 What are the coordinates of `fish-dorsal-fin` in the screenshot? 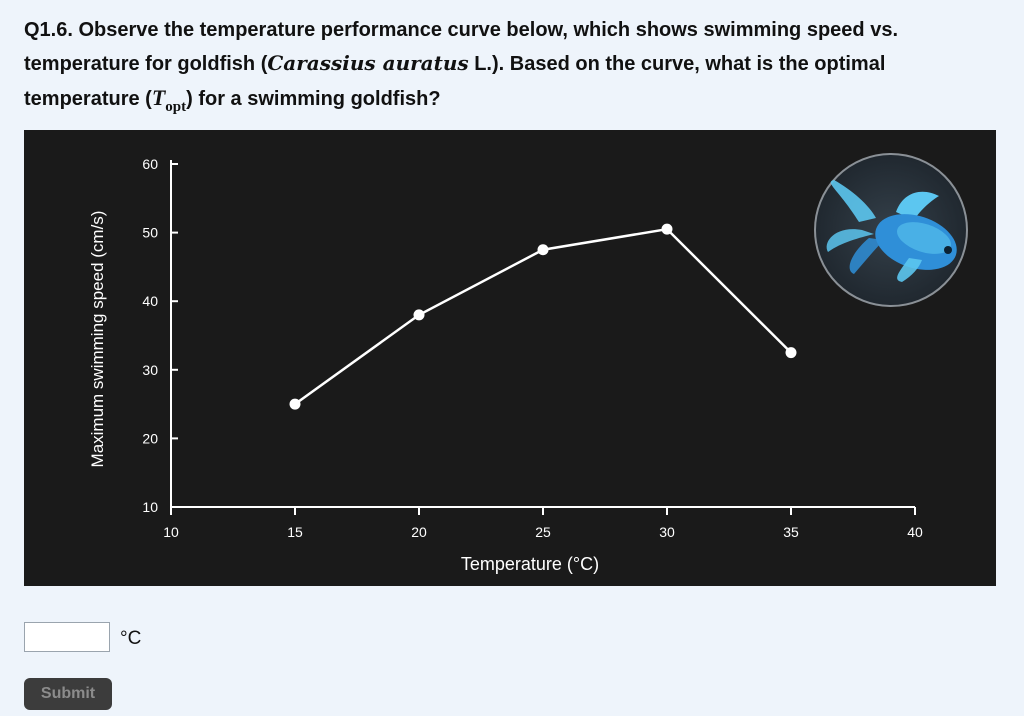 It's located at (917, 205).